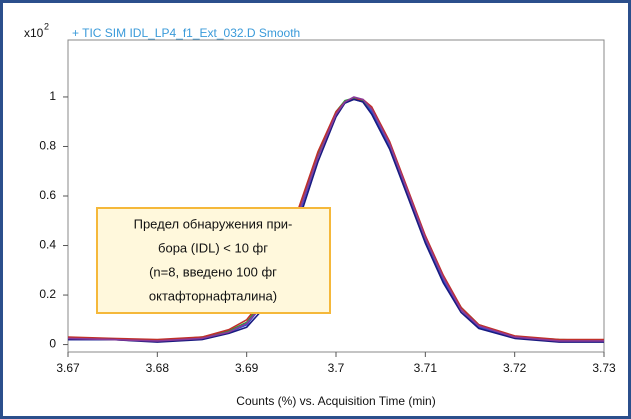  I want to click on chart-title: + TIC SIM IDL_LP4_f1_Ext_032.D Smooth, so click(186, 33).